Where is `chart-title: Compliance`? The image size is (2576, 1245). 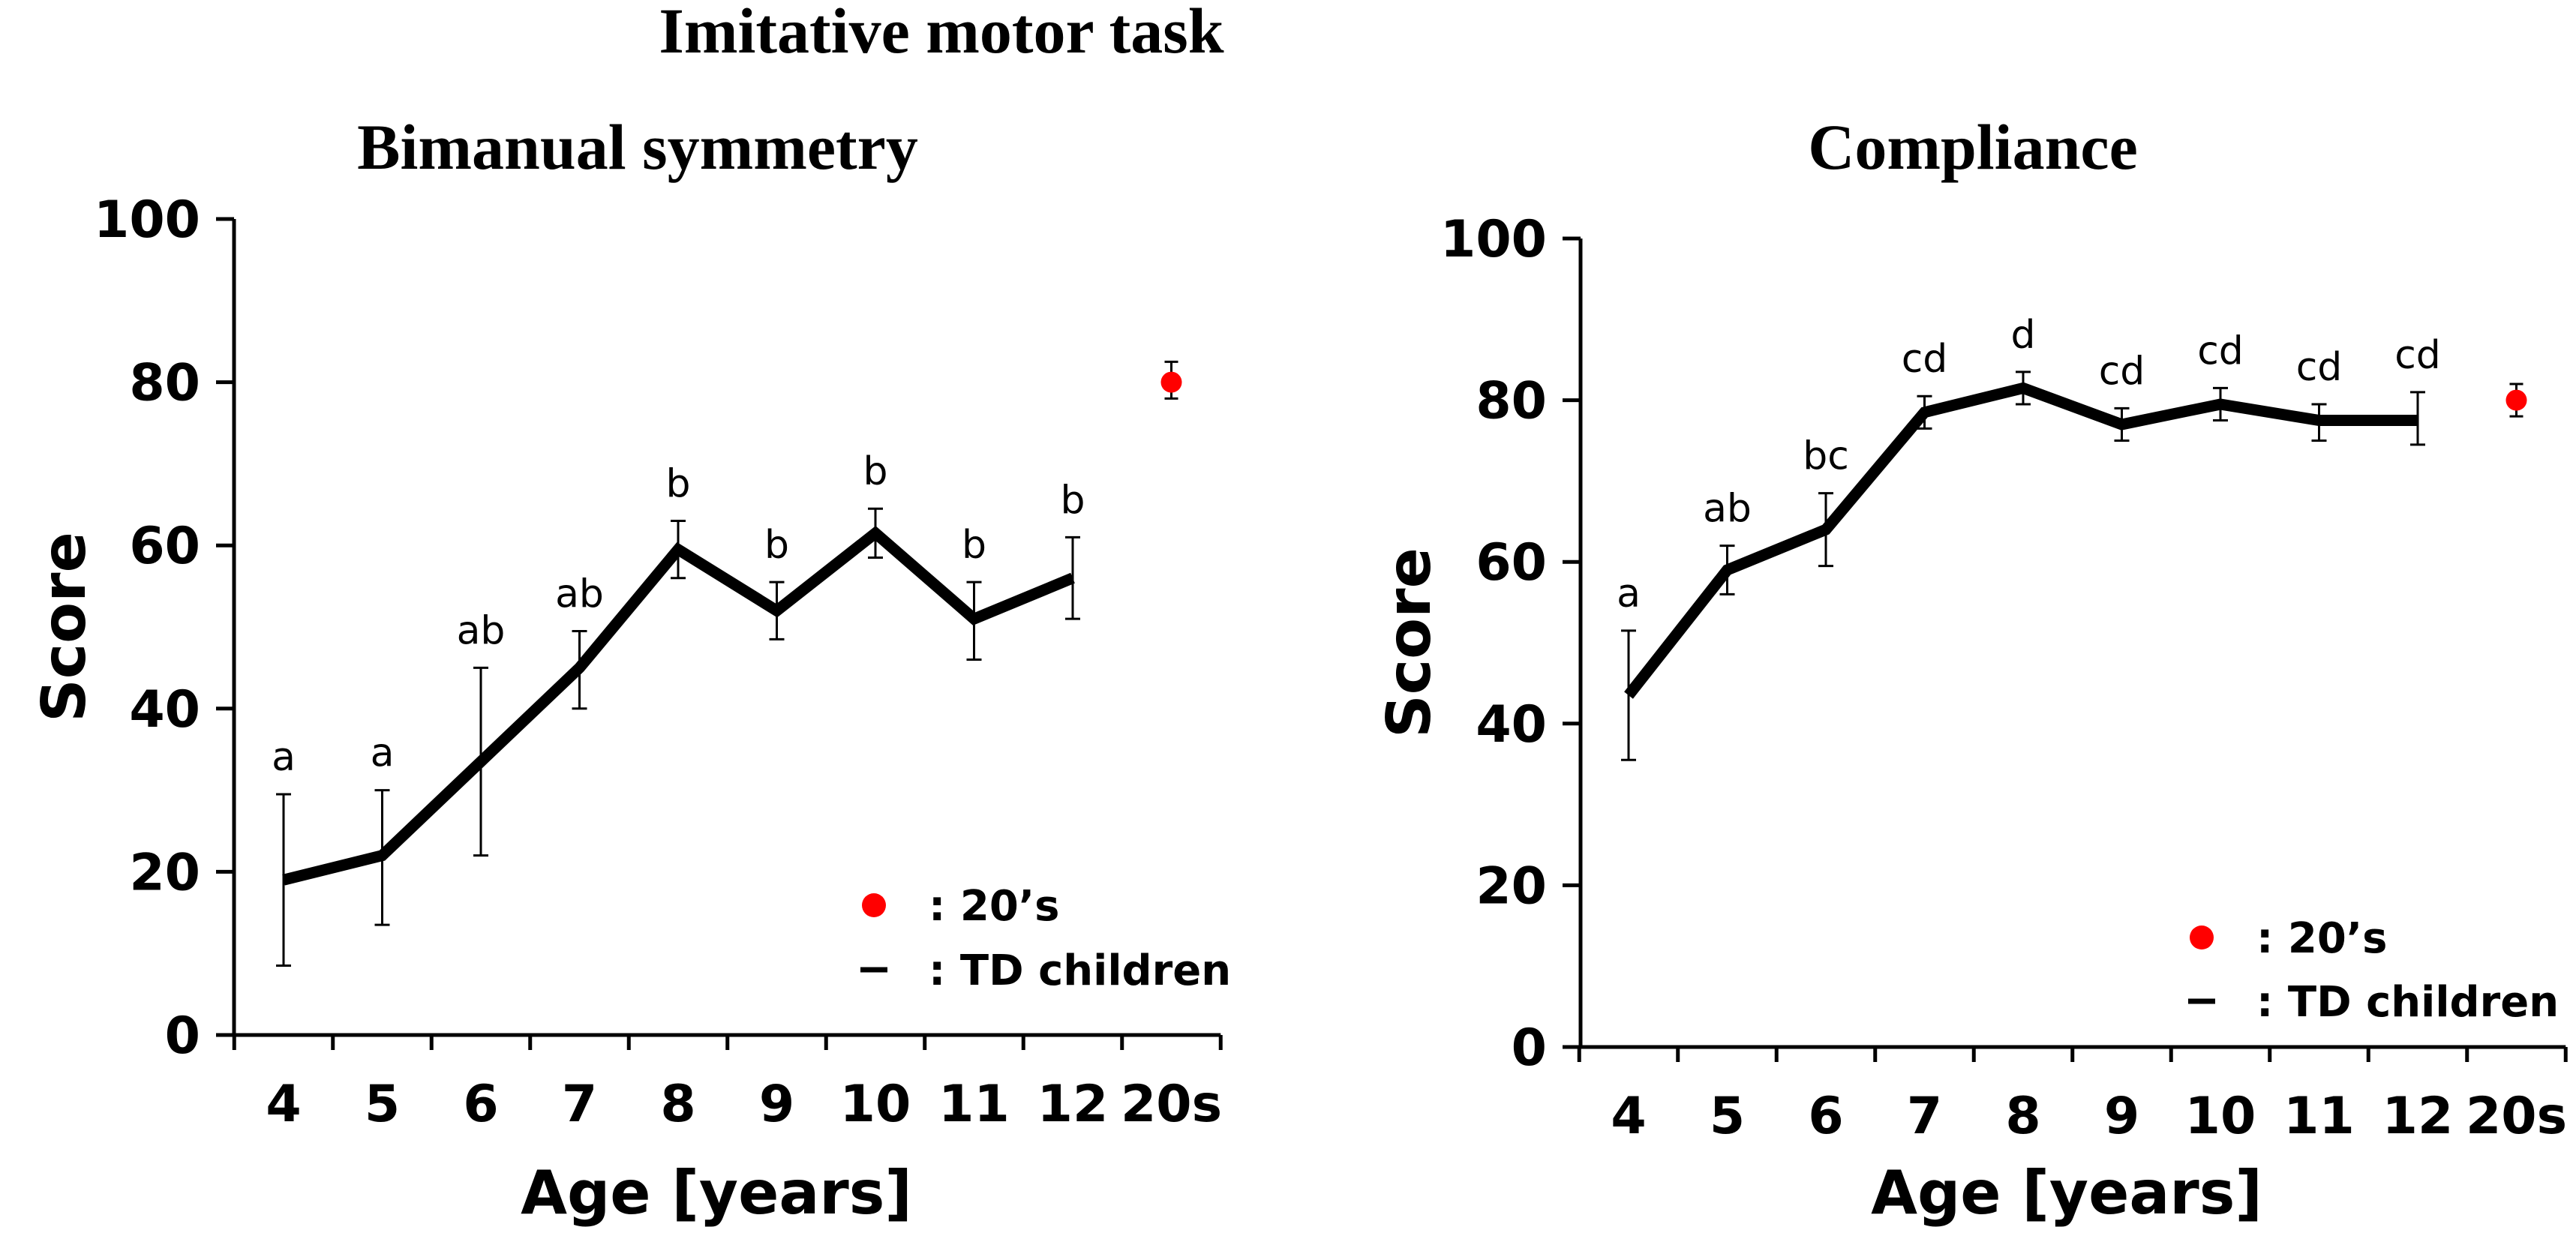
chart-title: Compliance is located at coordinates (1973, 147).